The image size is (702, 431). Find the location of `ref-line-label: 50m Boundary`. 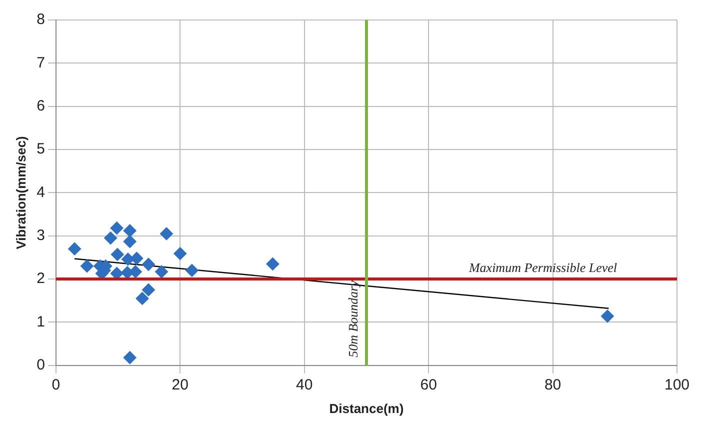

ref-line-label: 50m Boundary is located at coordinates (352, 319).